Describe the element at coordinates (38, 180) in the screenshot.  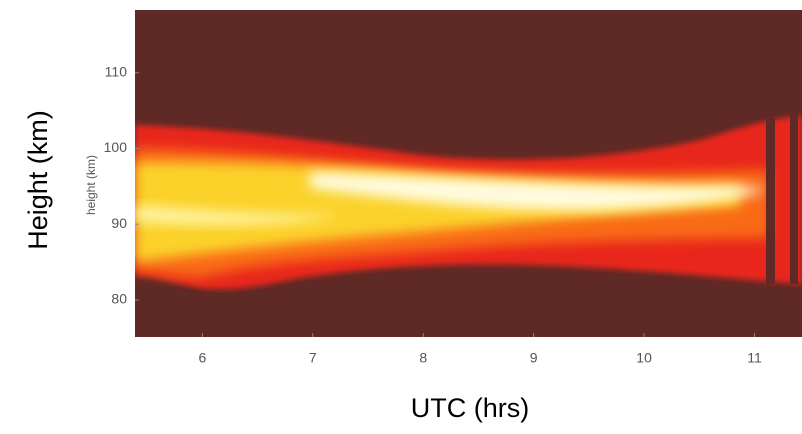
I see `y-axis-title: Height (km)` at that location.